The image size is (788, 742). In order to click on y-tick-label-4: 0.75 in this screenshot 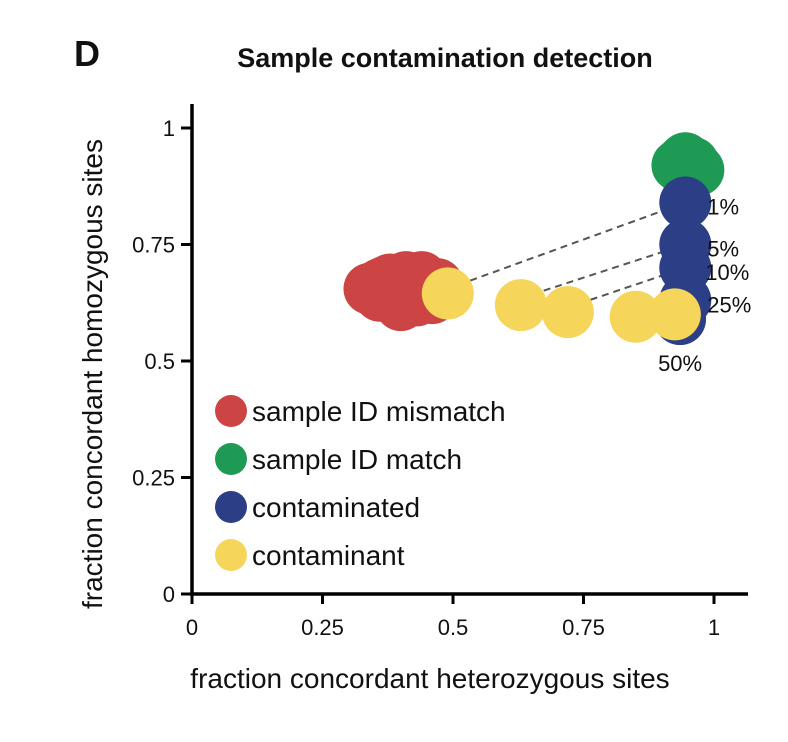, I will do `click(153, 245)`.